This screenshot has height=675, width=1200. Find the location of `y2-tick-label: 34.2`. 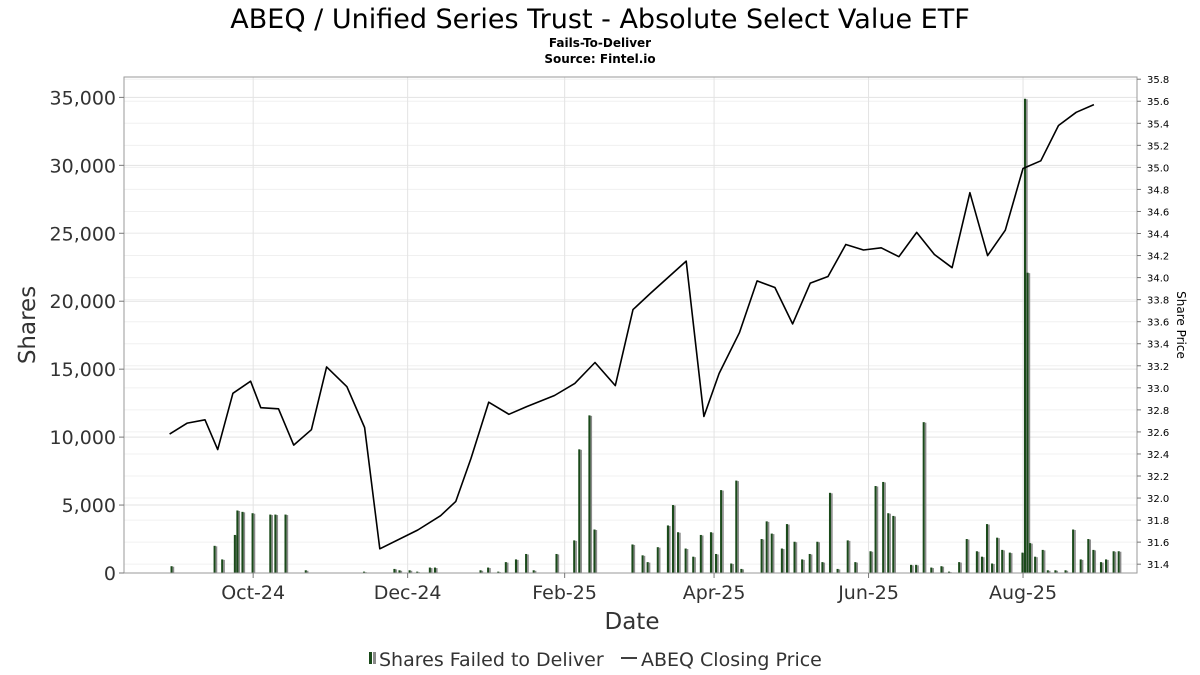

y2-tick-label: 34.2 is located at coordinates (1158, 257).